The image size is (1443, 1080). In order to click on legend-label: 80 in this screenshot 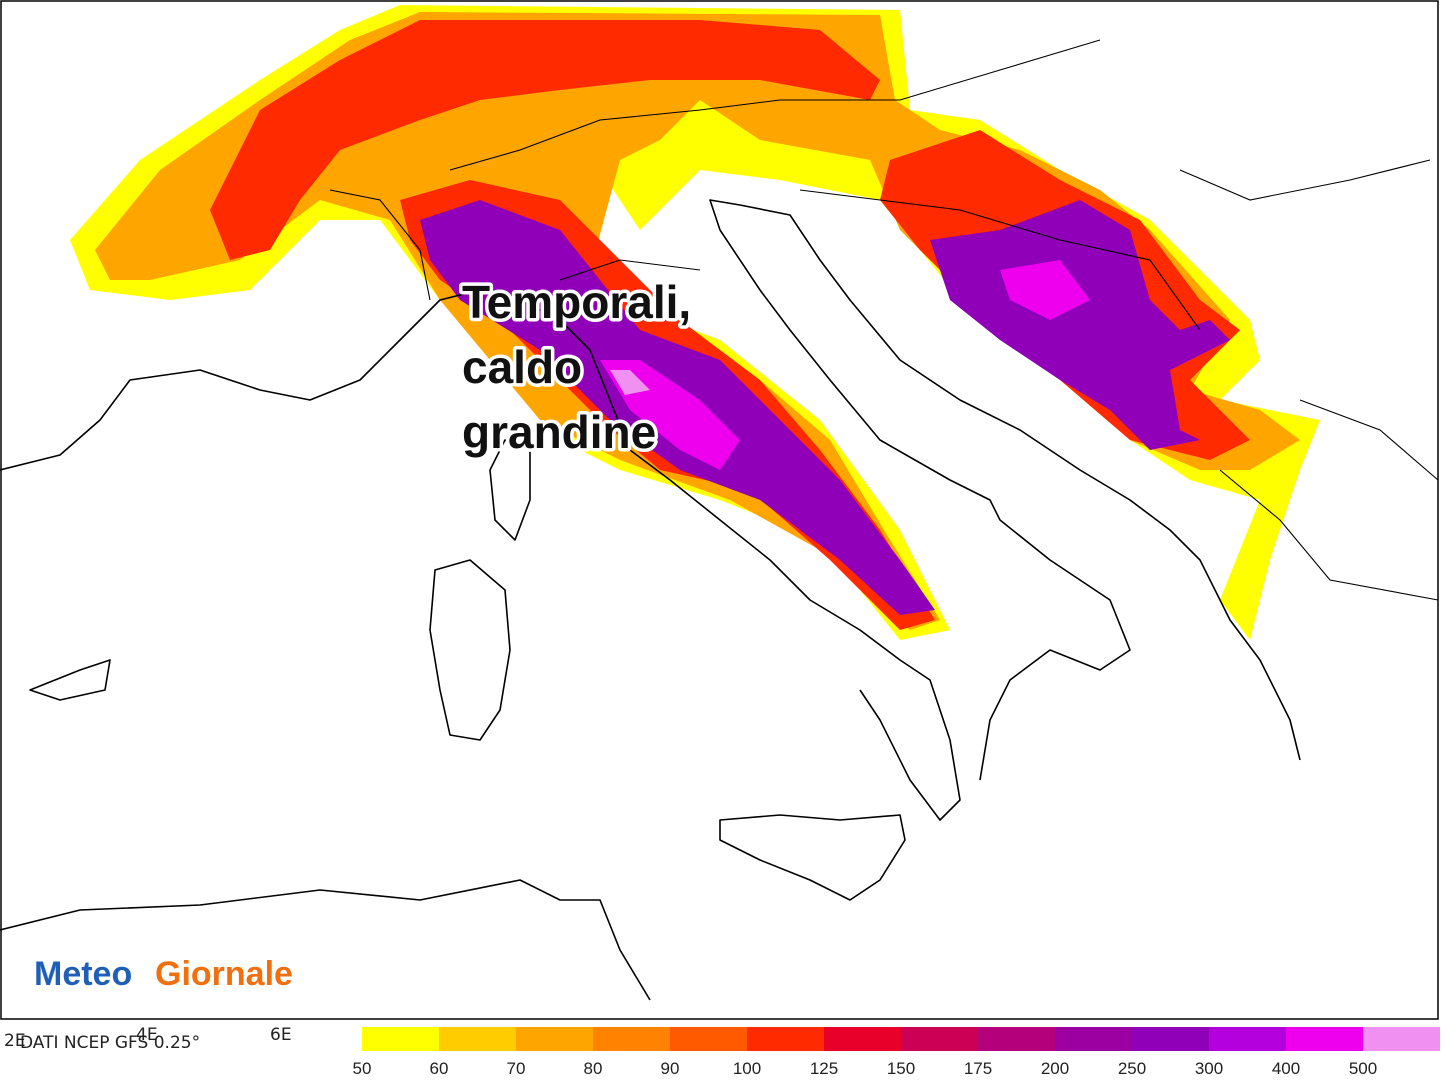, I will do `click(593, 1068)`.